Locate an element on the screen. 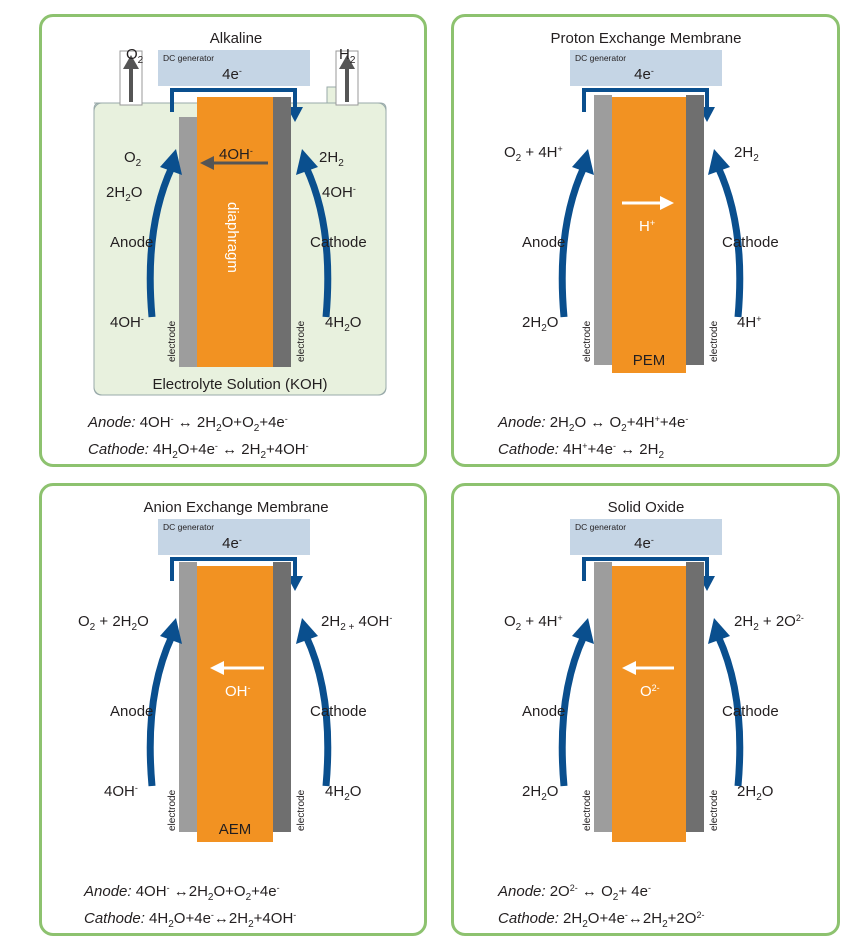 The height and width of the screenshot is (950, 863). cathode-top: 2H2 is located at coordinates (746, 154).